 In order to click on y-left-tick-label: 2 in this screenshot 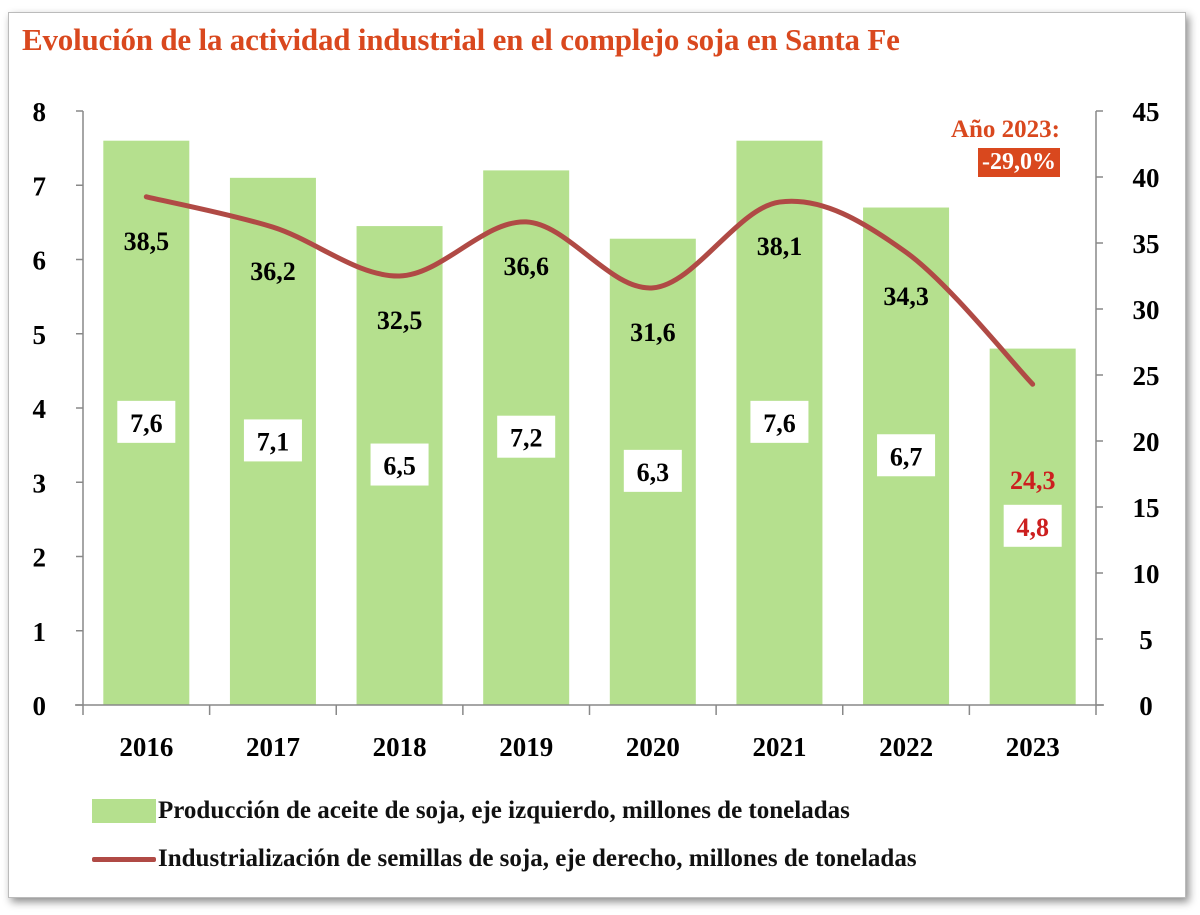, I will do `click(40, 558)`.